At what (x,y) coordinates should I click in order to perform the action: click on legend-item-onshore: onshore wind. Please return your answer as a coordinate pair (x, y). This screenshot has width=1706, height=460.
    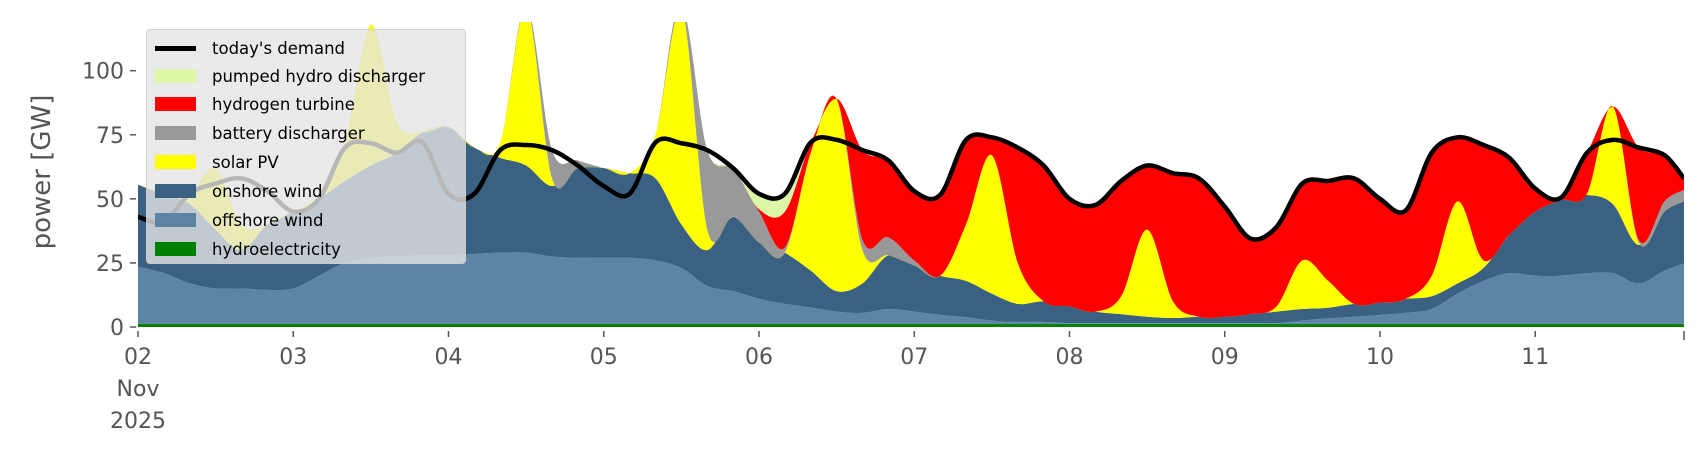
    Looking at the image, I should click on (239, 191).